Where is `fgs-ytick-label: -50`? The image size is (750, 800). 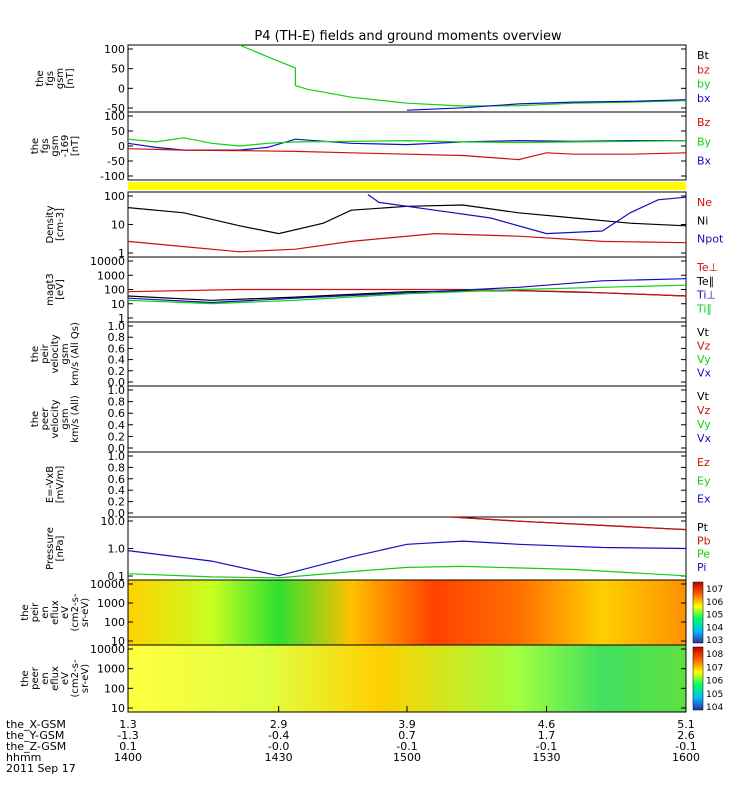 fgs-ytick-label: -50 is located at coordinates (116, 108).